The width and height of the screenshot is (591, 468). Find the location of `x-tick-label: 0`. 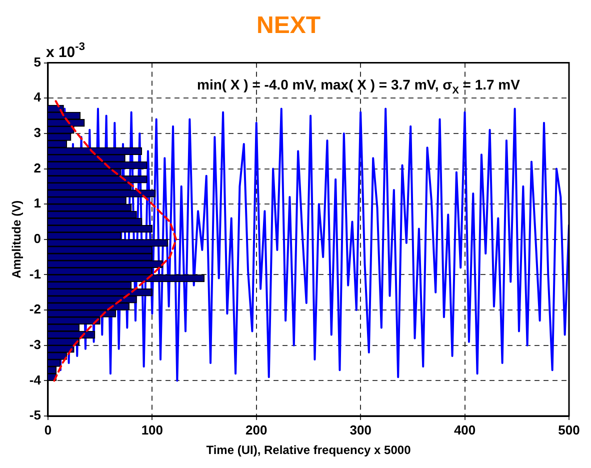

x-tick-label: 0 is located at coordinates (48, 430).